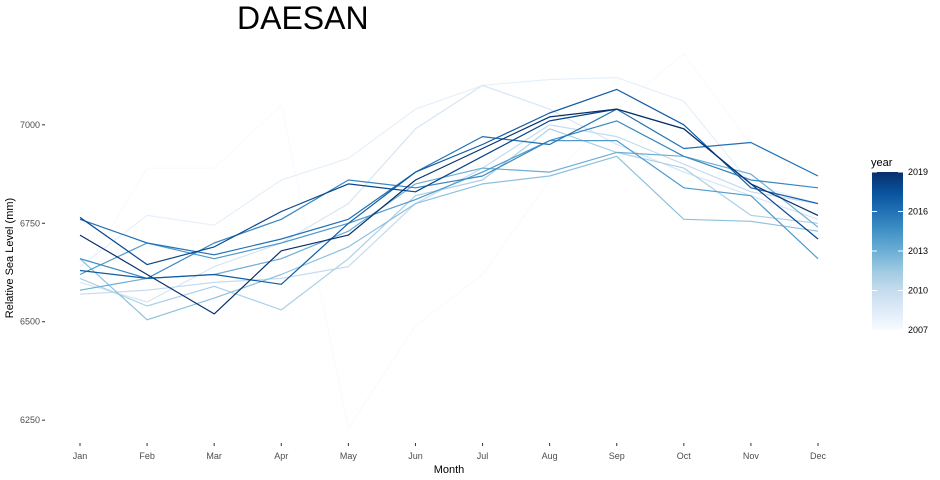 The height and width of the screenshot is (480, 940). What do you see at coordinates (918, 330) in the screenshot?
I see `legend-label: 2007` at bounding box center [918, 330].